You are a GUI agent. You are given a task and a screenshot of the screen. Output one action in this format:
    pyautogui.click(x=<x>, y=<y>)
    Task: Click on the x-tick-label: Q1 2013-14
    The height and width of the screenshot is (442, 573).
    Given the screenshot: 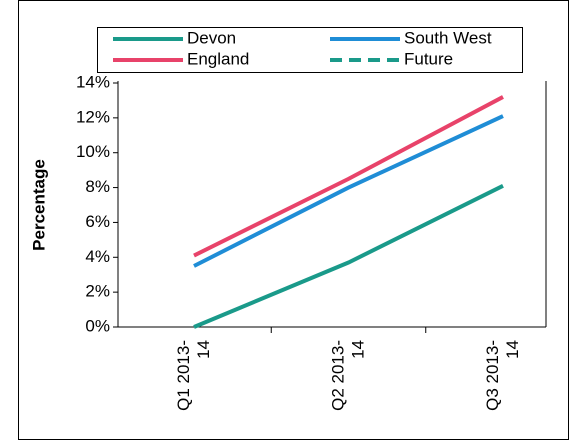 What is the action you would take?
    pyautogui.click(x=193, y=375)
    